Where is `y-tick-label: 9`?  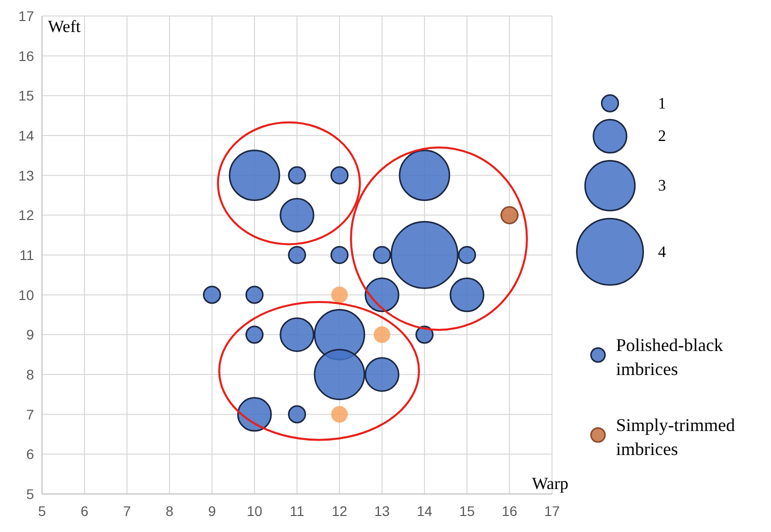
y-tick-label: 9 is located at coordinates (30, 334).